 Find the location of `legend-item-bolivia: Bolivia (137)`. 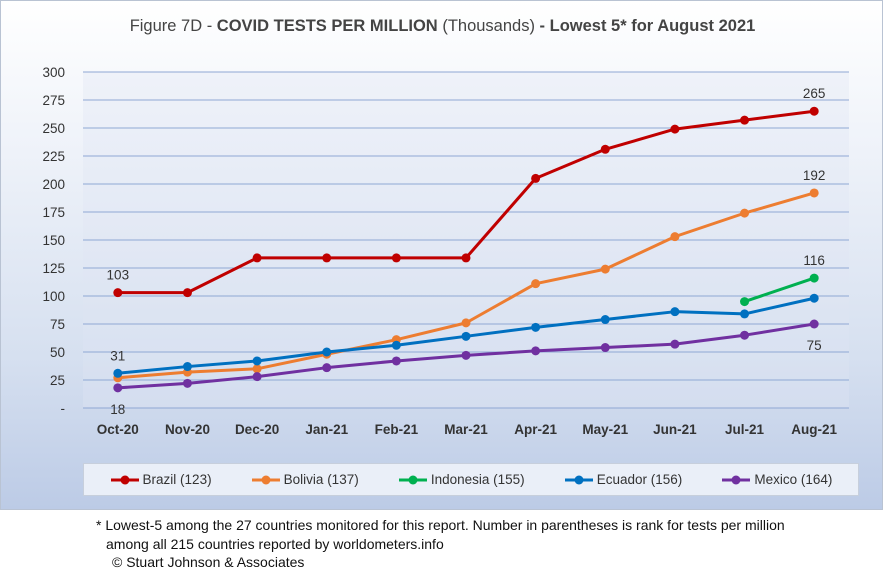

legend-item-bolivia: Bolivia (137) is located at coordinates (305, 479).